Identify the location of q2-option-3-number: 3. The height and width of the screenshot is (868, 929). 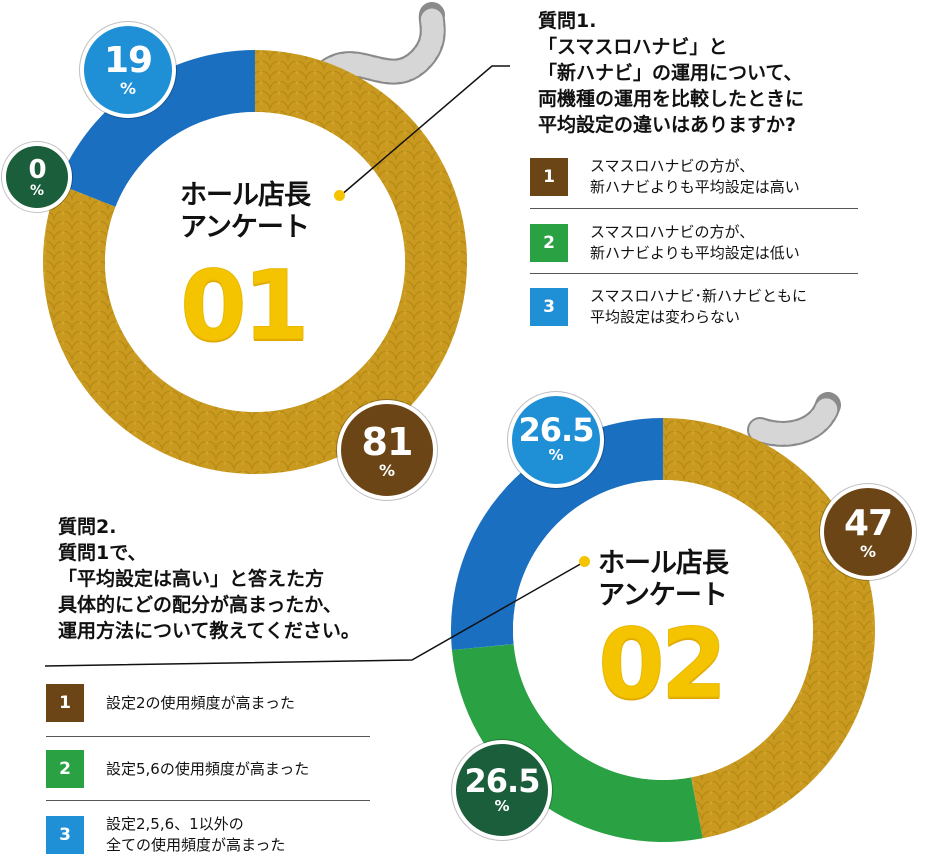
(65, 835).